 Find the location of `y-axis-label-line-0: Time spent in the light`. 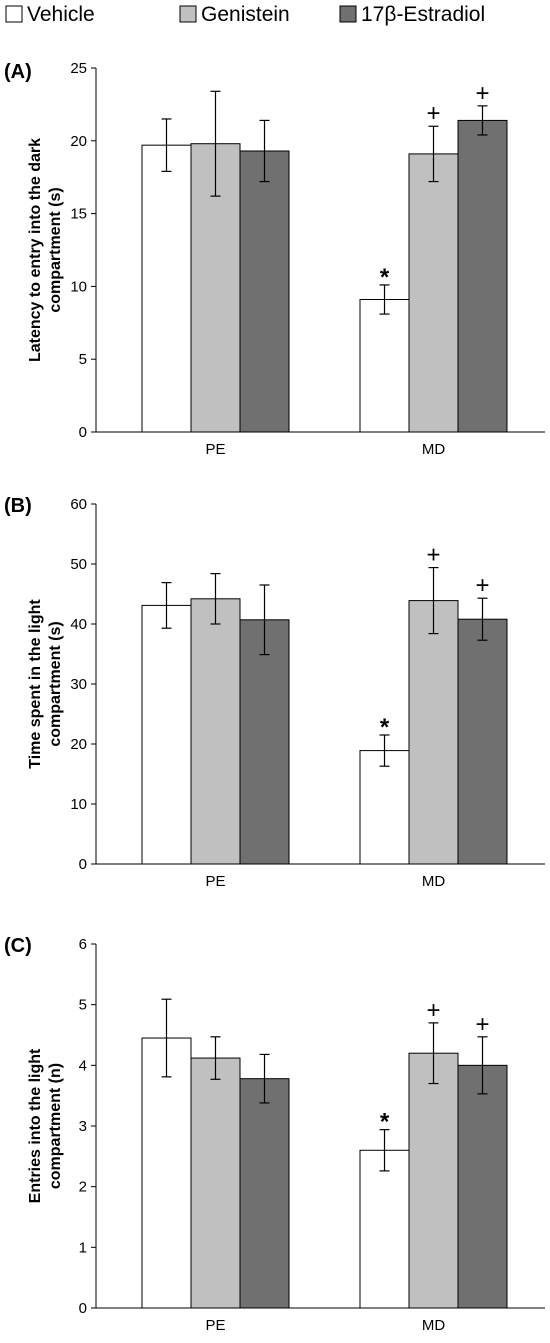

y-axis-label-line-0: Time spent in the light is located at coordinates (35, 684).